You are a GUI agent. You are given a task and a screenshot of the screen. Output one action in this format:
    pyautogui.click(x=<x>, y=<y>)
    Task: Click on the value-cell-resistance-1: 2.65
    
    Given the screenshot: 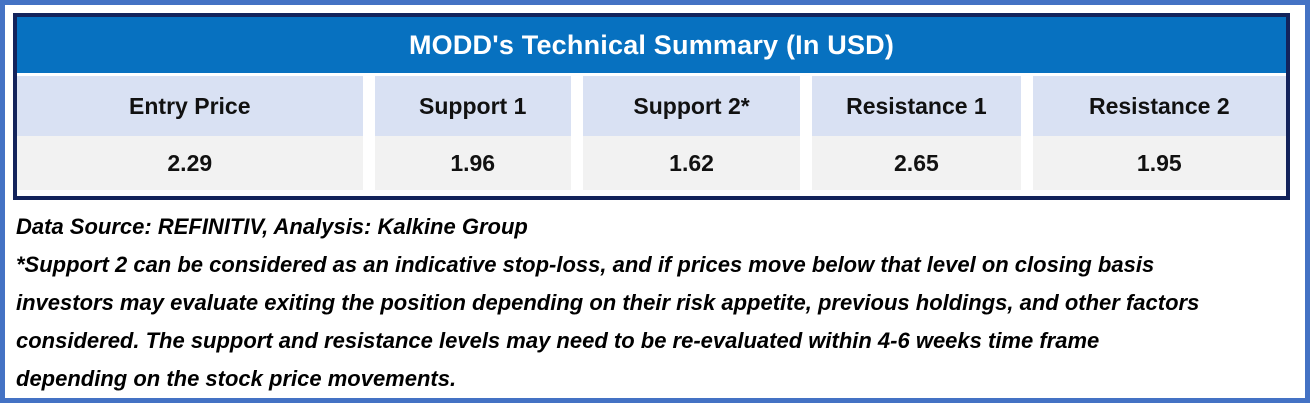 What is the action you would take?
    pyautogui.click(x=916, y=163)
    